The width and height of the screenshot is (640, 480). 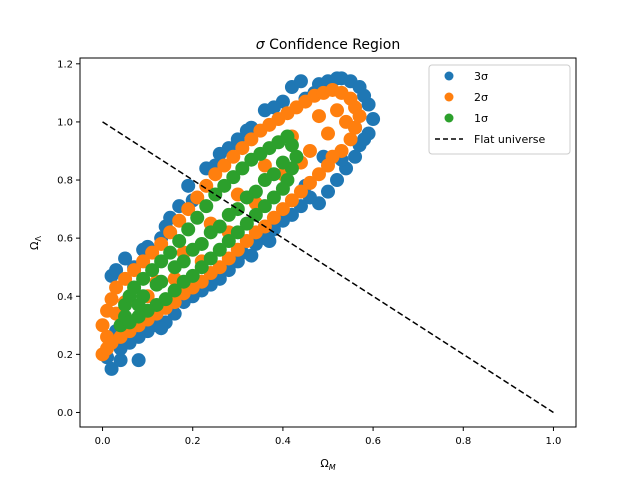 I want to click on chart-title: σ Confidence Region, so click(x=328, y=45).